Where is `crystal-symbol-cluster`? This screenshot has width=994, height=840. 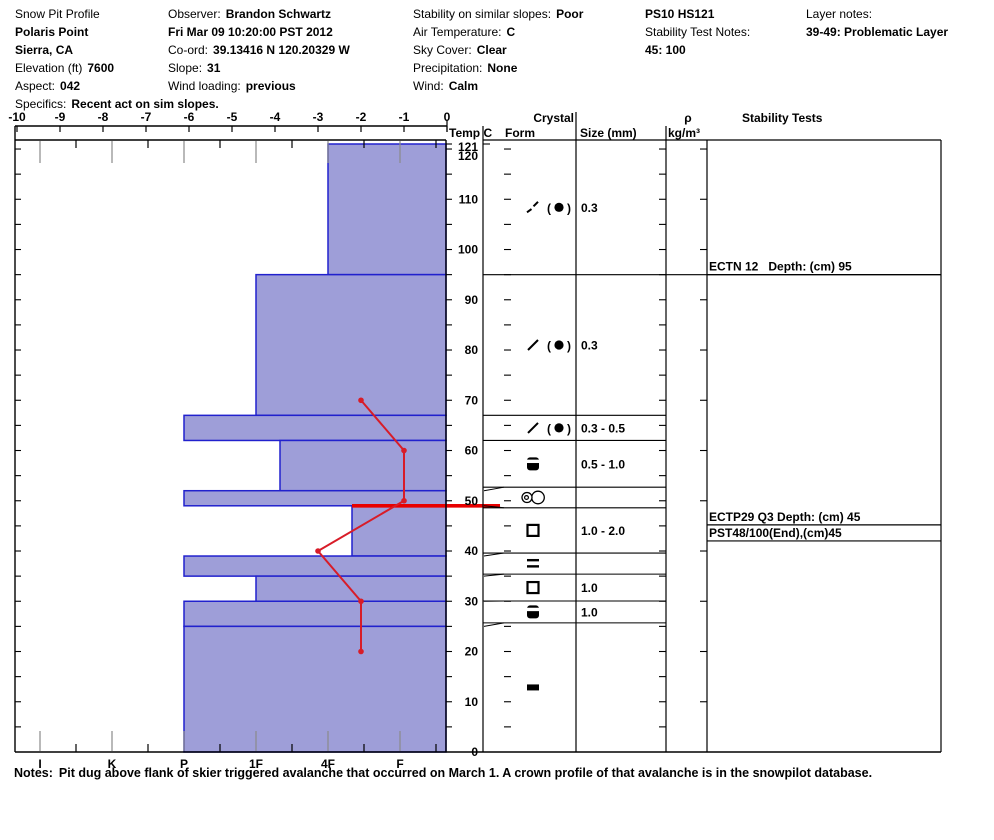 crystal-symbol-cluster is located at coordinates (538, 497).